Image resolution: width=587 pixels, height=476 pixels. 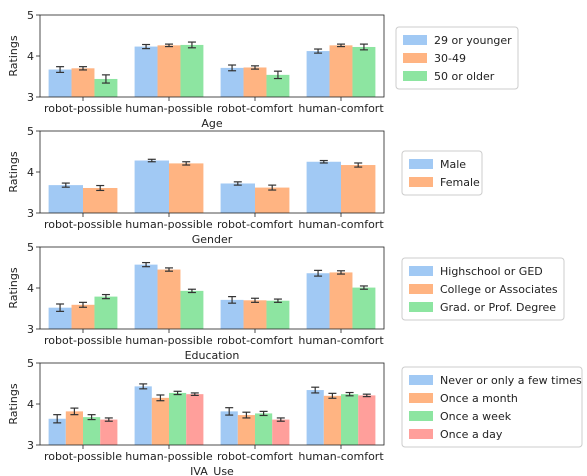 I want to click on legend-label: Never or only a few times, so click(x=511, y=380).